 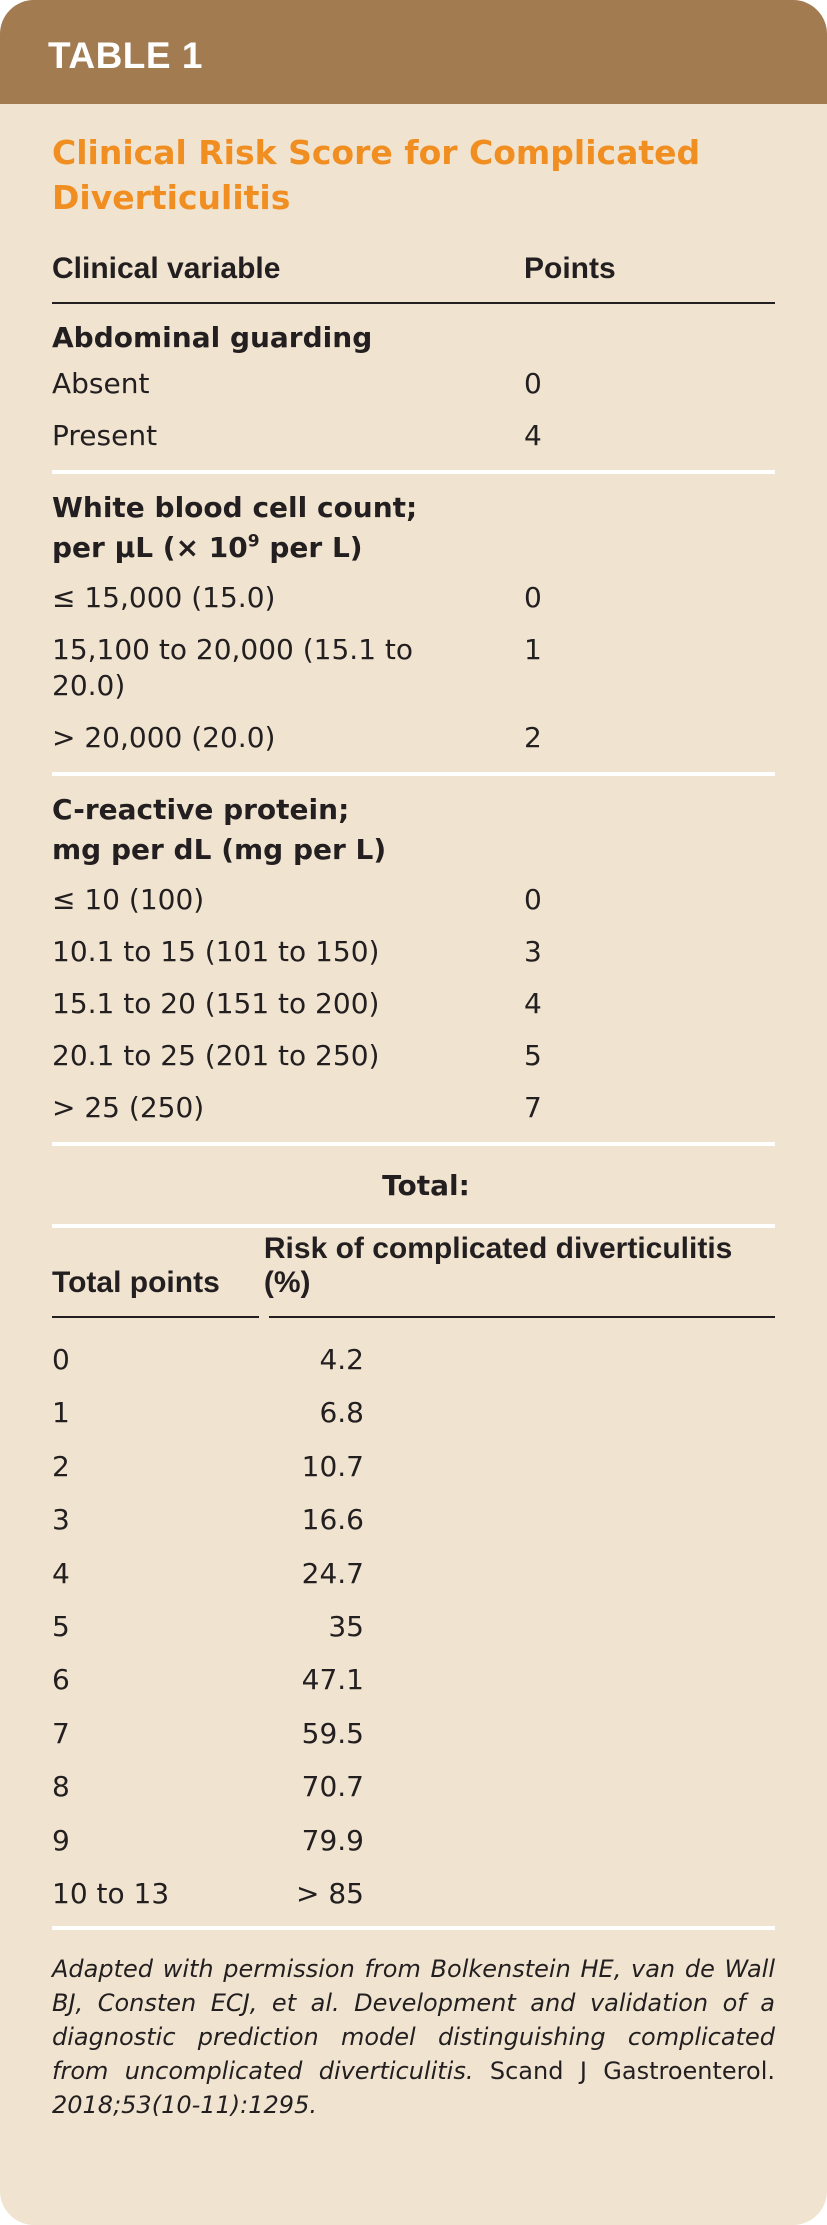 I want to click on score-table-header: Clinical variable Points, so click(x=413, y=266).